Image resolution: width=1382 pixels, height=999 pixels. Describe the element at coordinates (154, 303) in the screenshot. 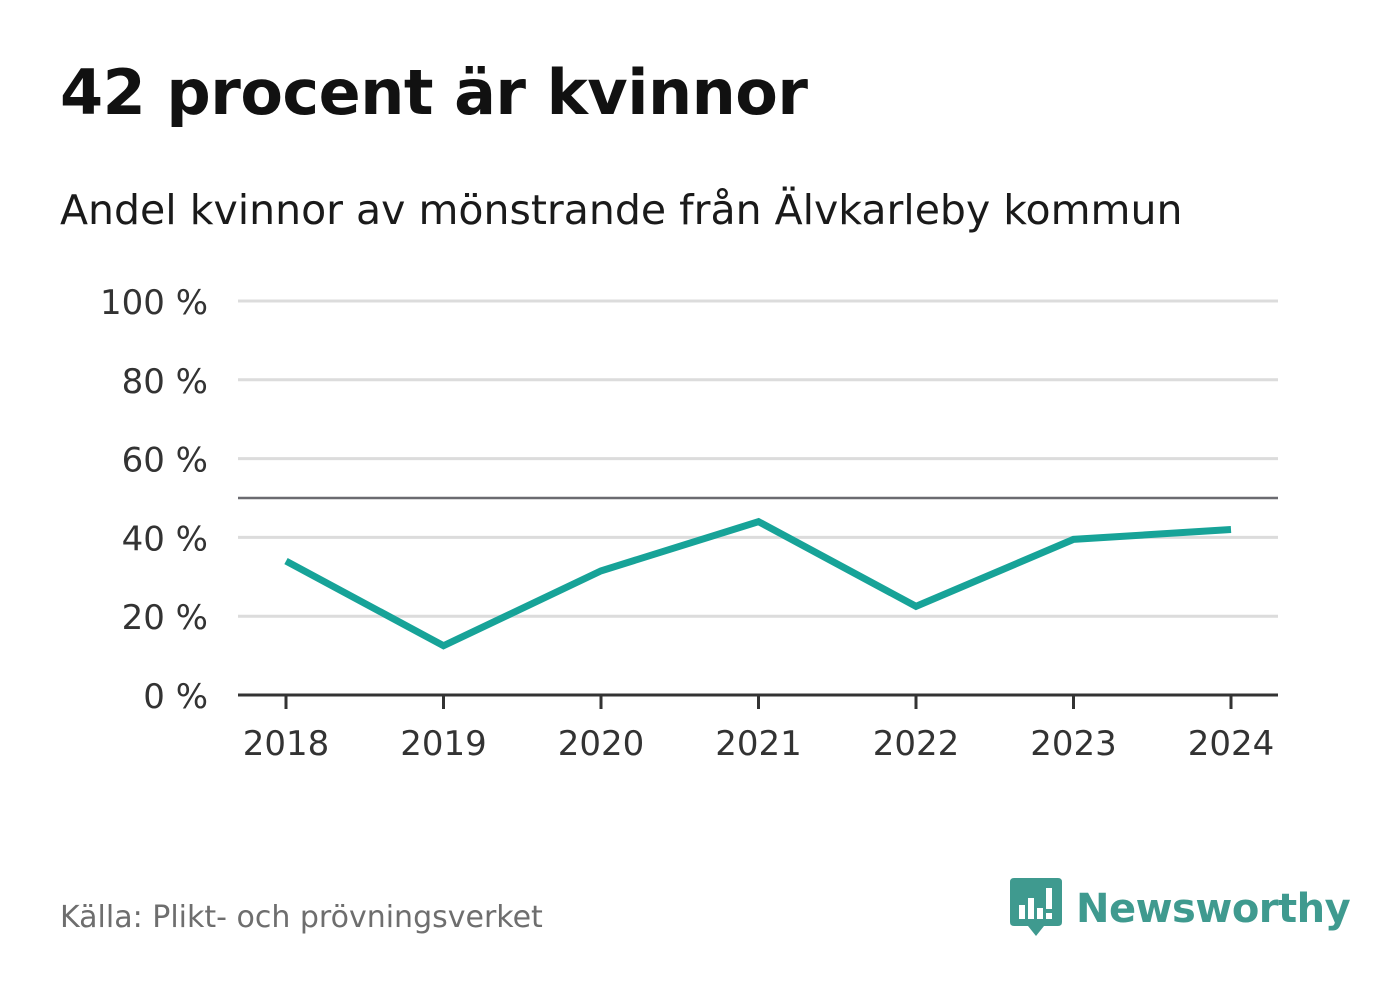

I see `y-tick-label: 100 %` at that location.